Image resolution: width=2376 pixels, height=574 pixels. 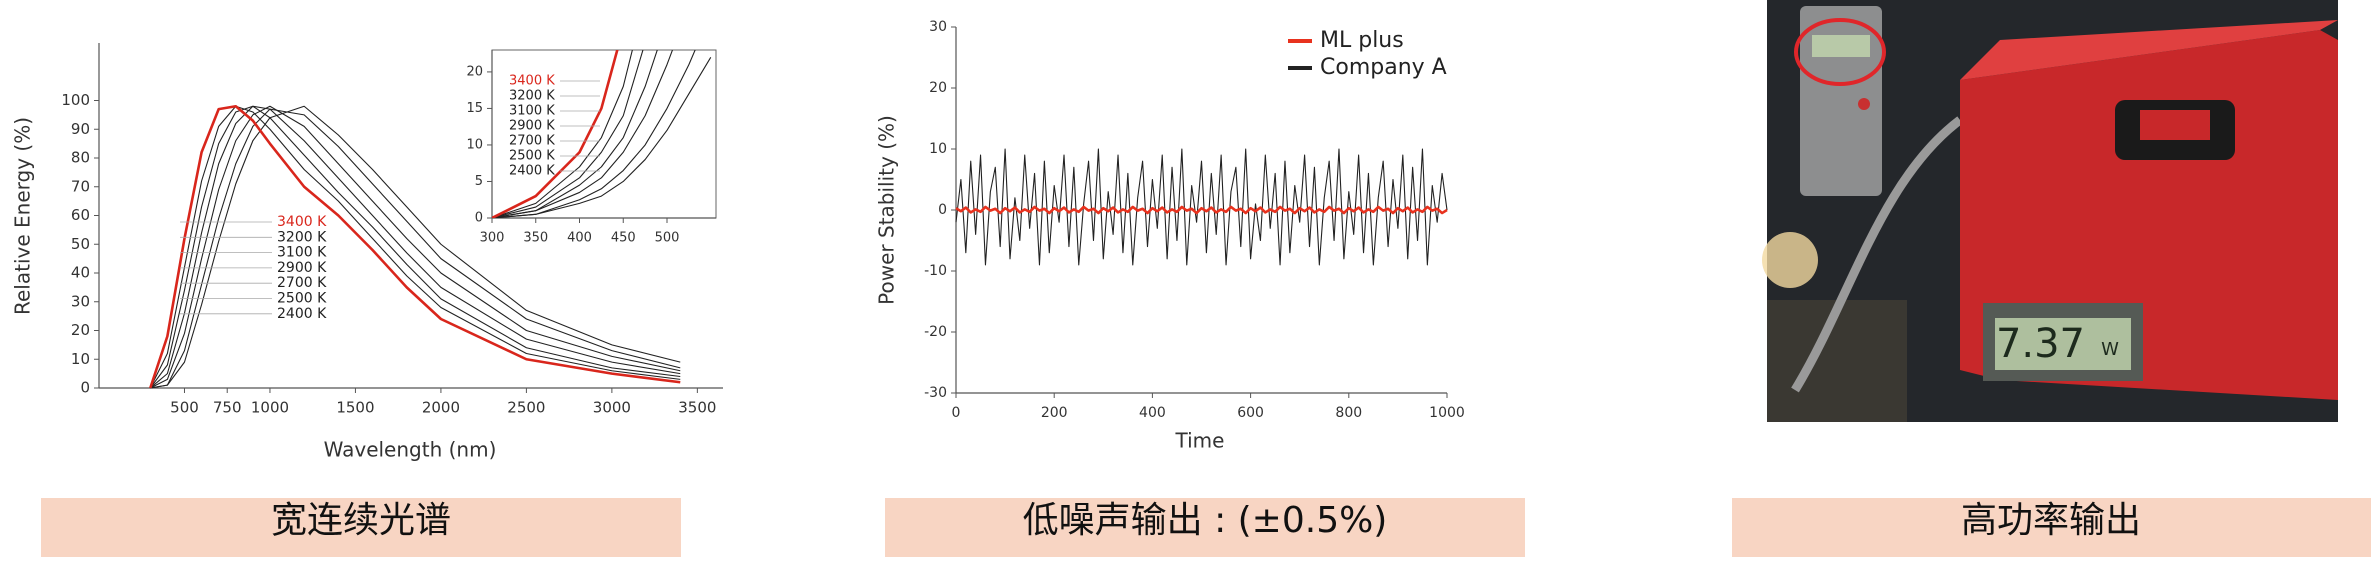 What do you see at coordinates (2040, 344) in the screenshot?
I see `meter-reading: 7.37` at bounding box center [2040, 344].